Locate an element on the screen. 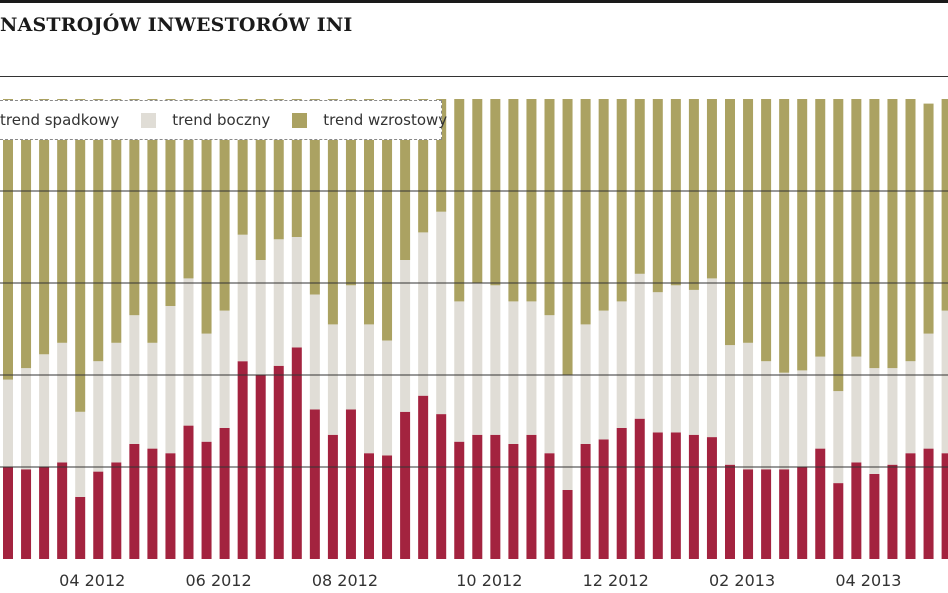 The image size is (948, 593). x-tick-label: 06 2012 is located at coordinates (219, 580).